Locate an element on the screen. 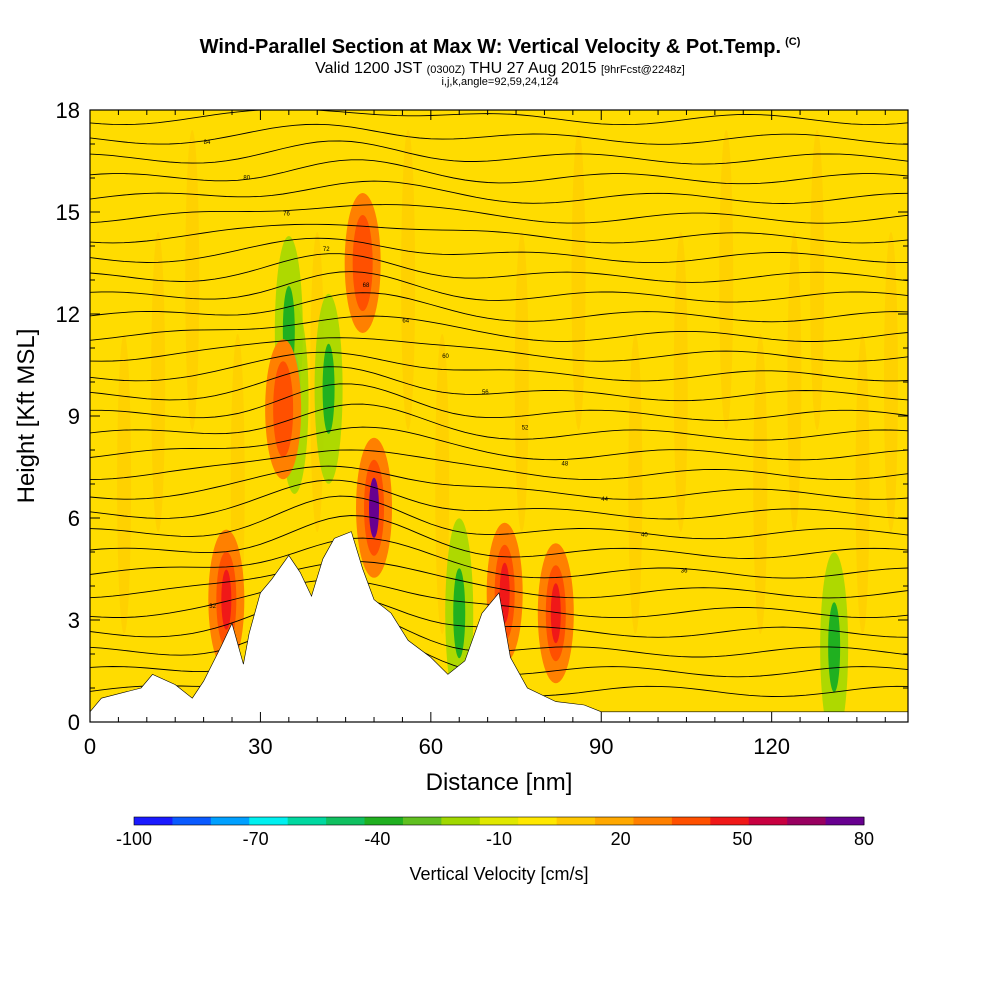 This screenshot has width=1000, height=1000. isentrope-label: 32 is located at coordinates (212, 607).